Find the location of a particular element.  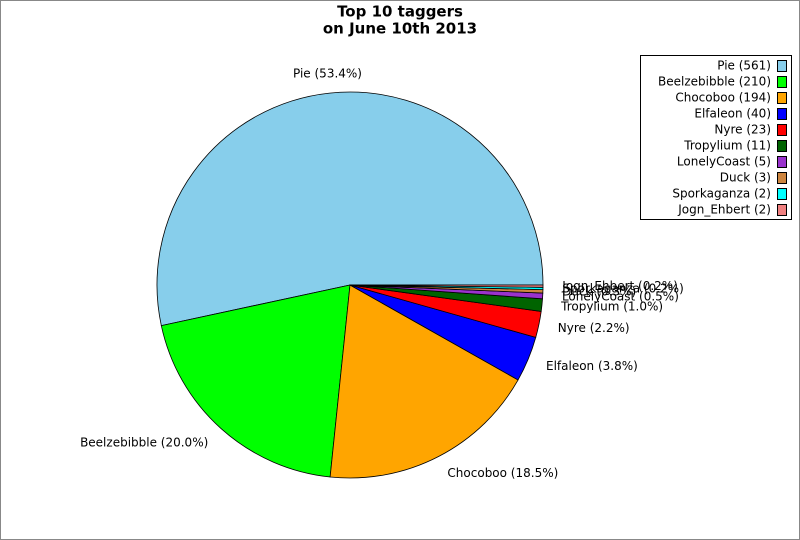

slice-label: Sporkaganza (0.2%) is located at coordinates (623, 288).